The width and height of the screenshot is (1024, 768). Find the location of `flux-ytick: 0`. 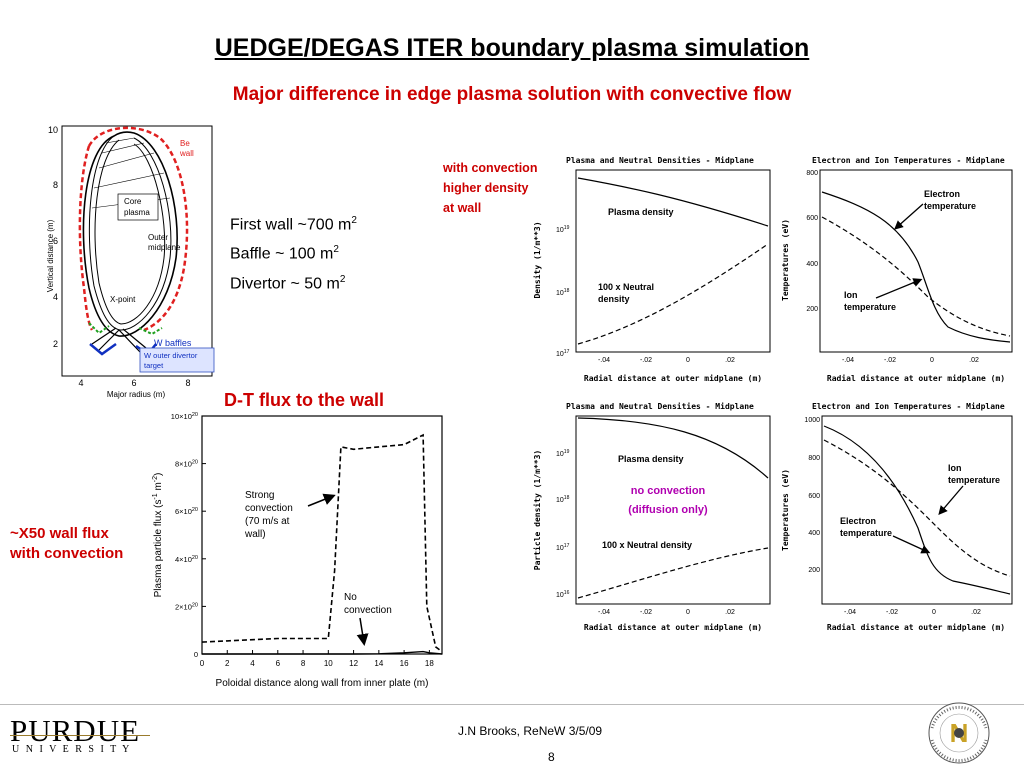

flux-ytick: 0 is located at coordinates (196, 654).